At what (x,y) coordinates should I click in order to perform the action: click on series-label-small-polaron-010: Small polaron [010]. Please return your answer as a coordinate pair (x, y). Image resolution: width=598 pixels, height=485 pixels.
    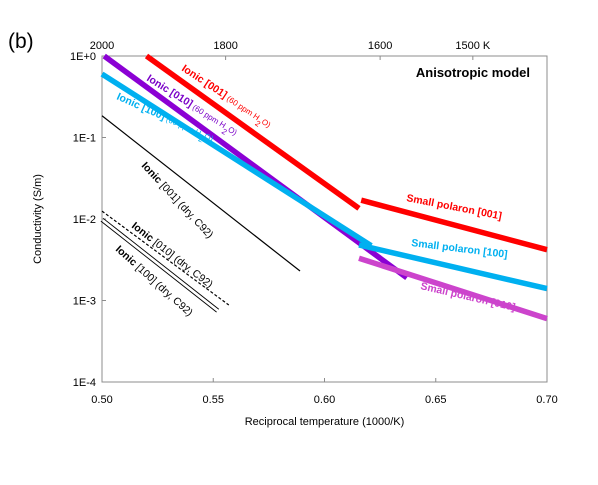
    Looking at the image, I should click on (467, 296).